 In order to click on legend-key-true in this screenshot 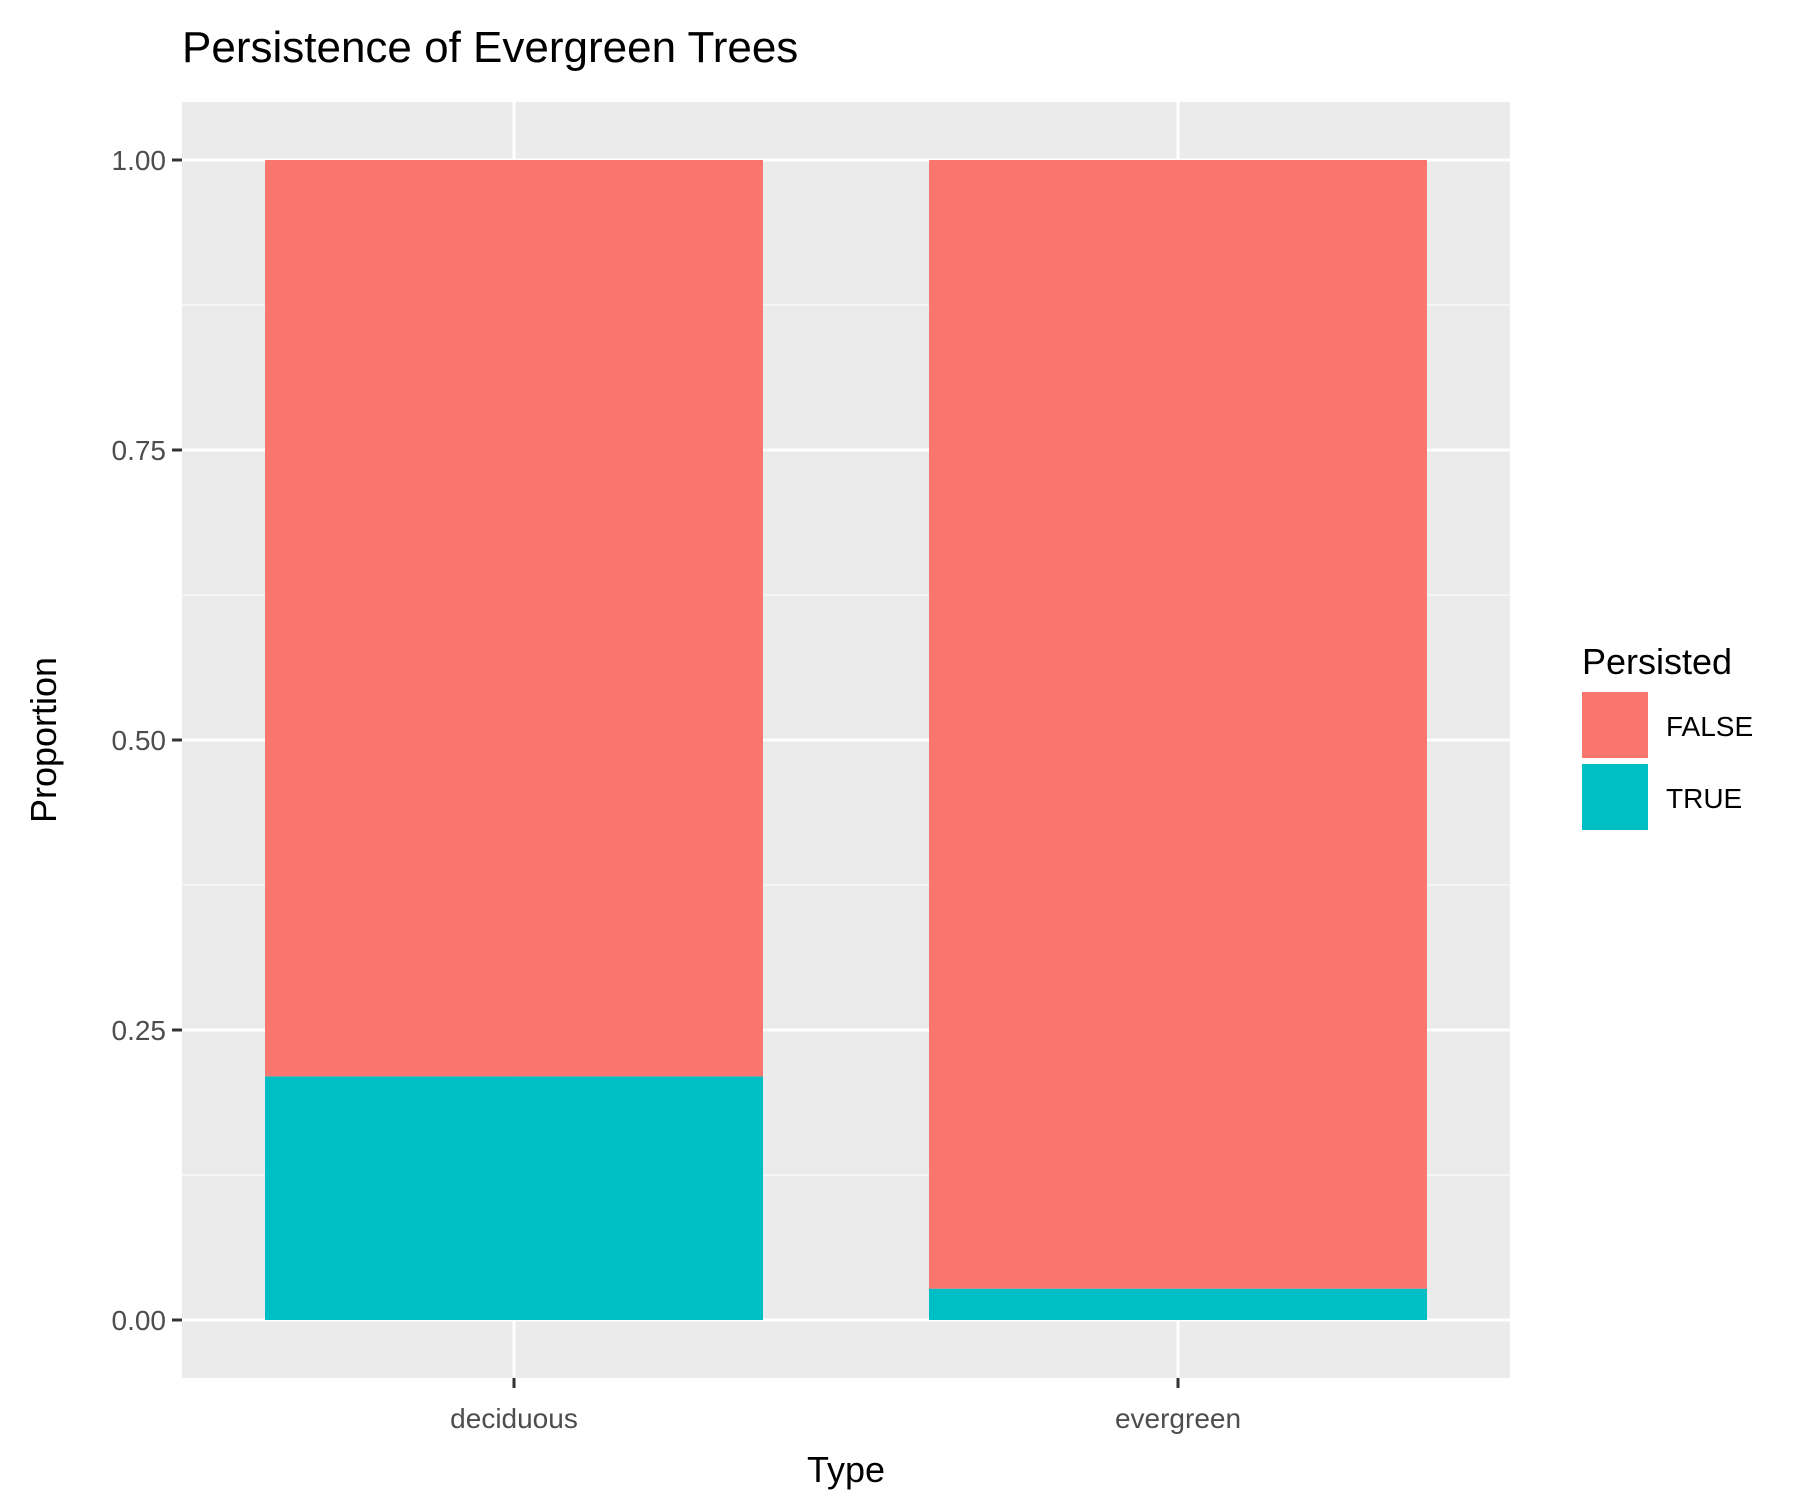, I will do `click(1615, 797)`.